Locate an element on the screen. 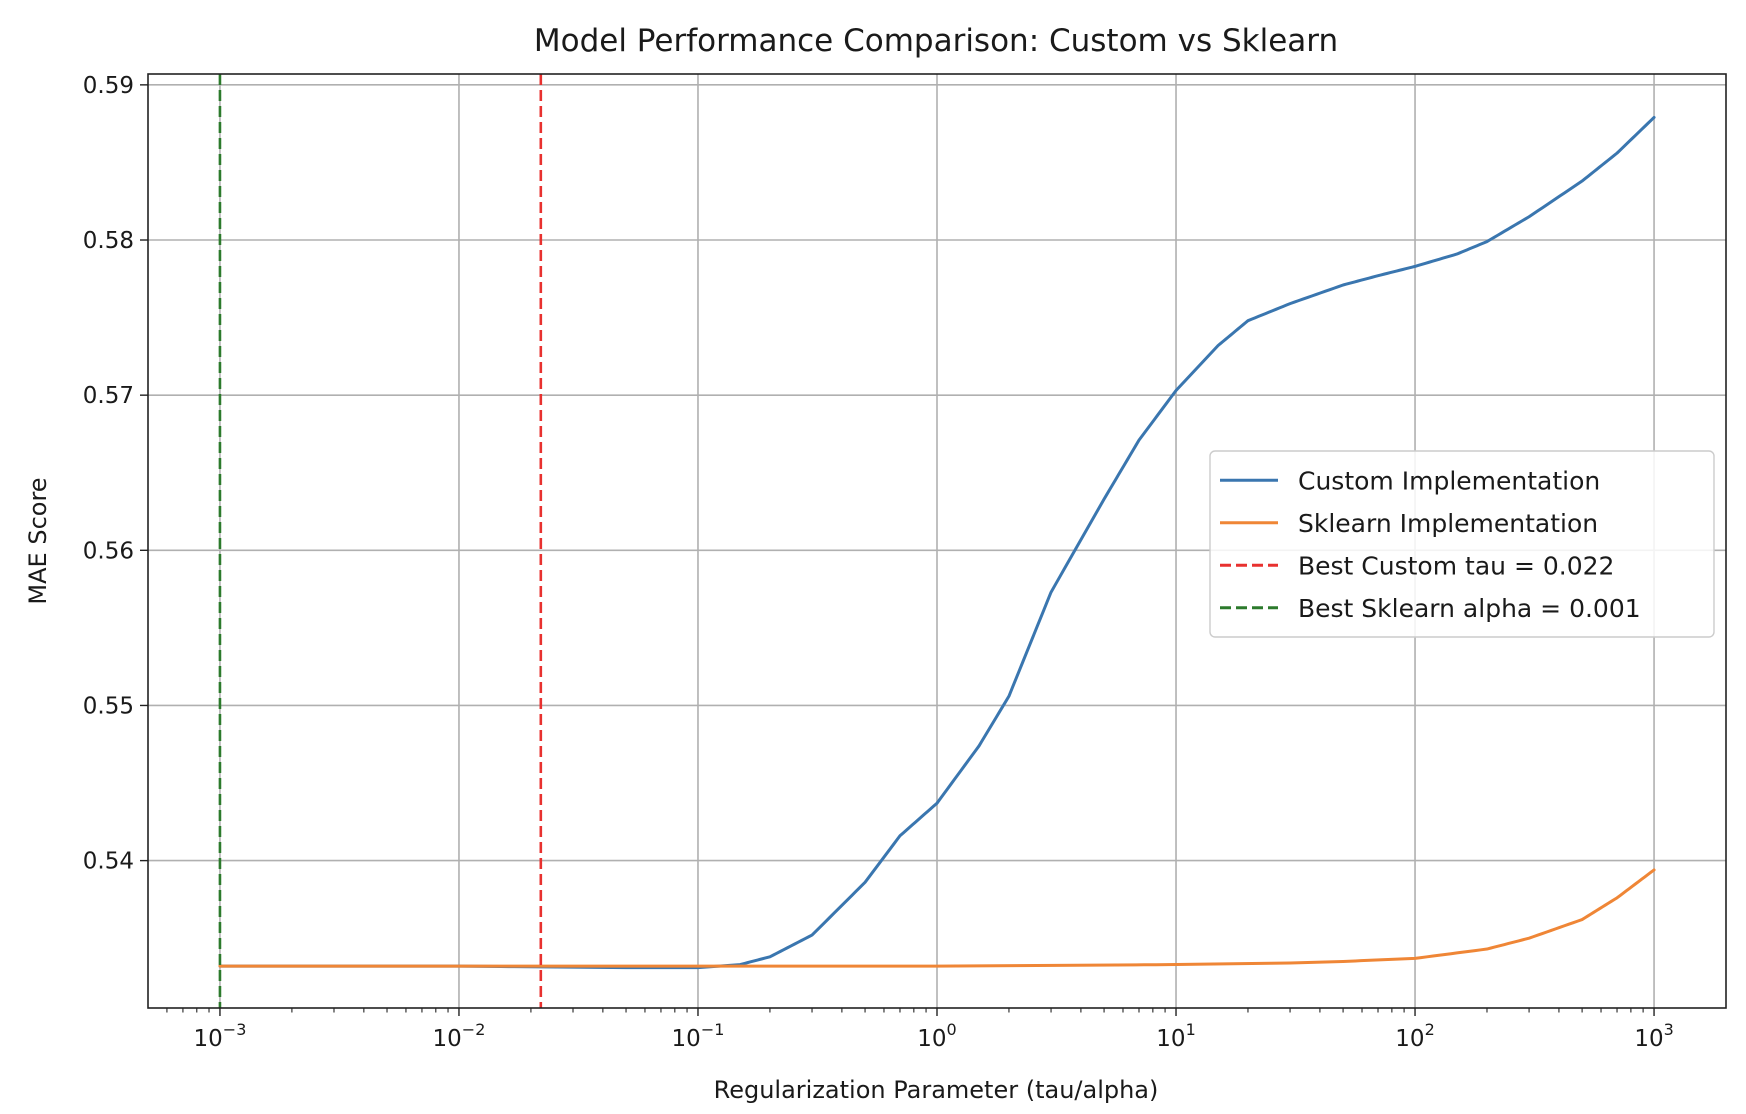  legend-label: Best Custom tau = 0.022 is located at coordinates (1456, 565).